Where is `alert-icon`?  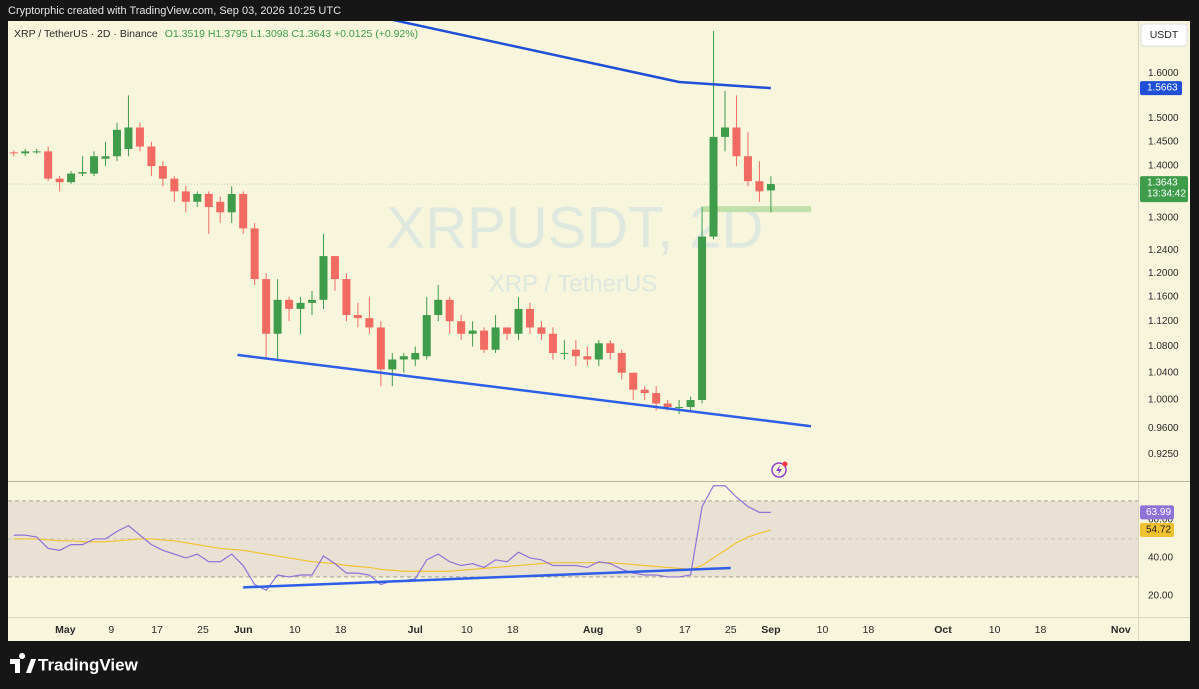
alert-icon is located at coordinates (779, 469).